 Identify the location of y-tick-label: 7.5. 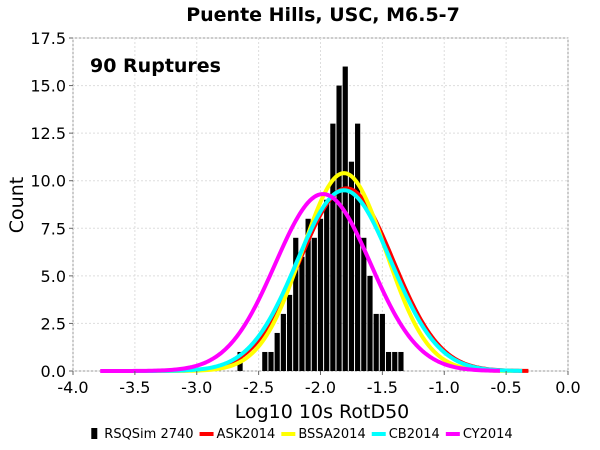
(53, 228).